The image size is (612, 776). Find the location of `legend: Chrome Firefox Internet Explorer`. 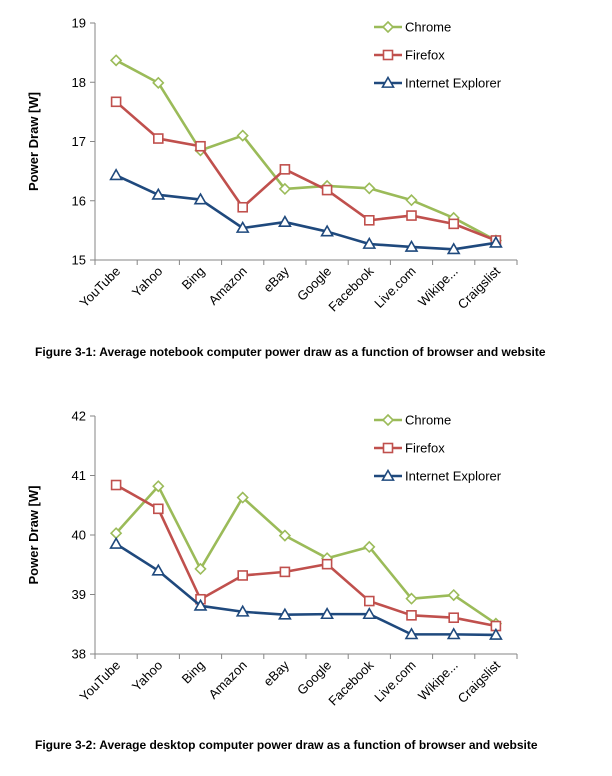

legend: Chrome Firefox Internet Explorer is located at coordinates (438, 448).